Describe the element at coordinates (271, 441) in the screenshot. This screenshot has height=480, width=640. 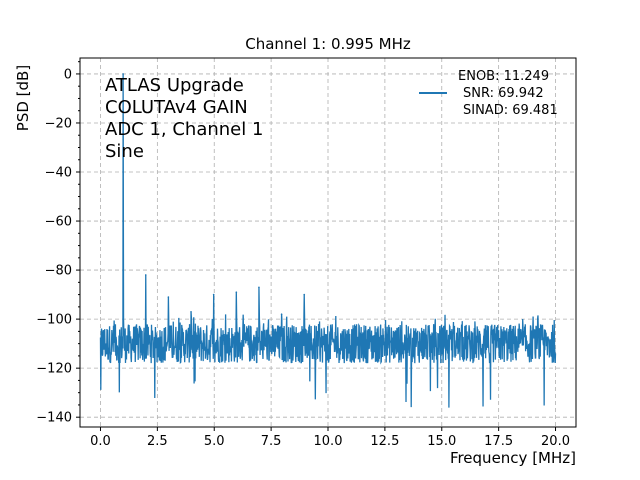
I see `x-tick-label: 7.5` at that location.